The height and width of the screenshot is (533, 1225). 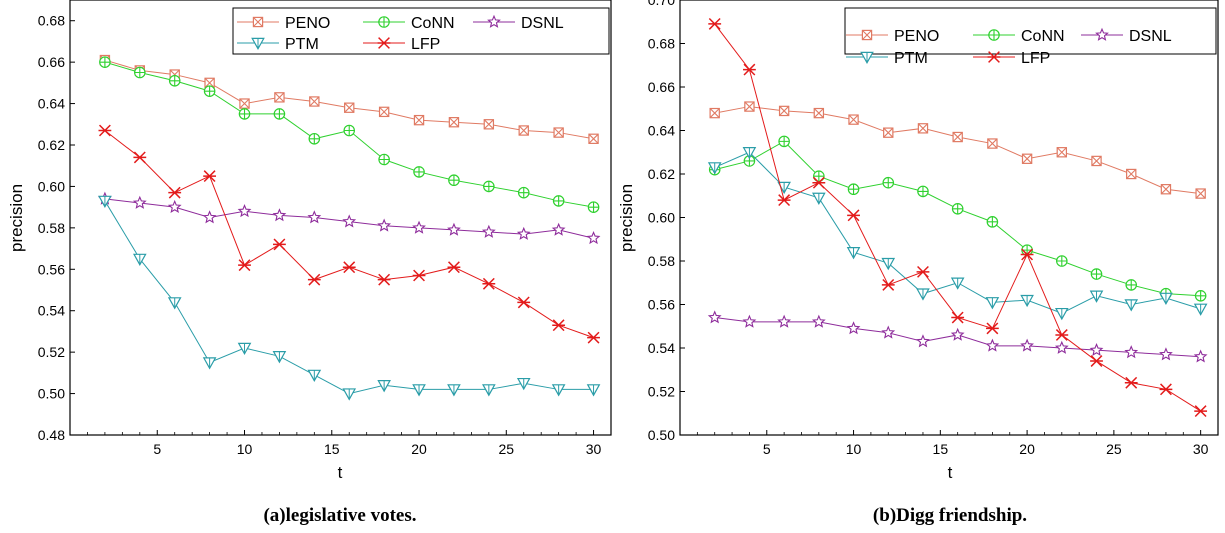 I want to click on series-conn, so click(x=957, y=218).